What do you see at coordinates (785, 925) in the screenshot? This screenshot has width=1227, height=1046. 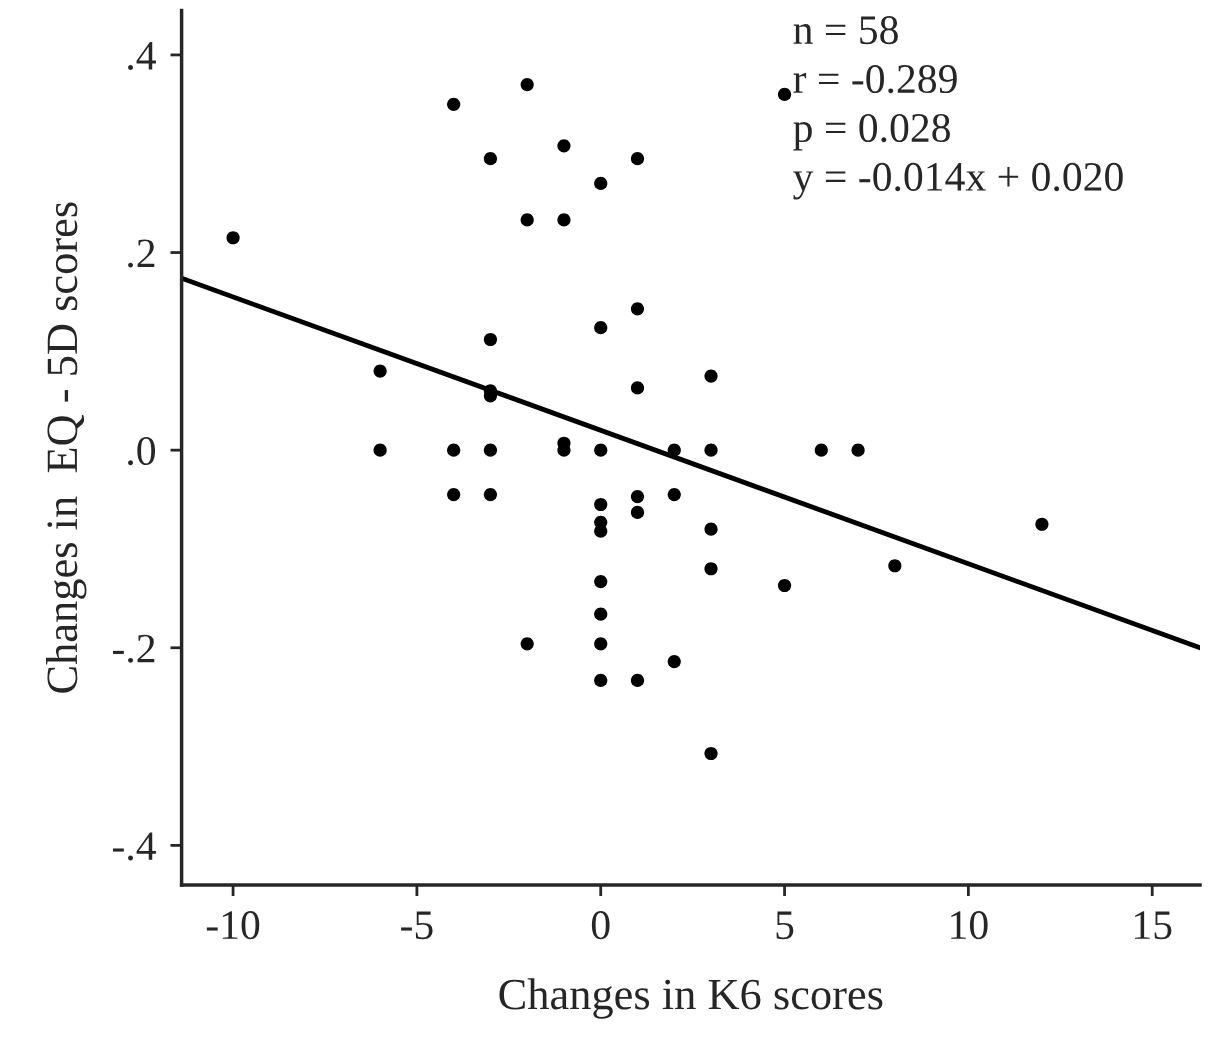 I see `x-tick-label: 5` at bounding box center [785, 925].